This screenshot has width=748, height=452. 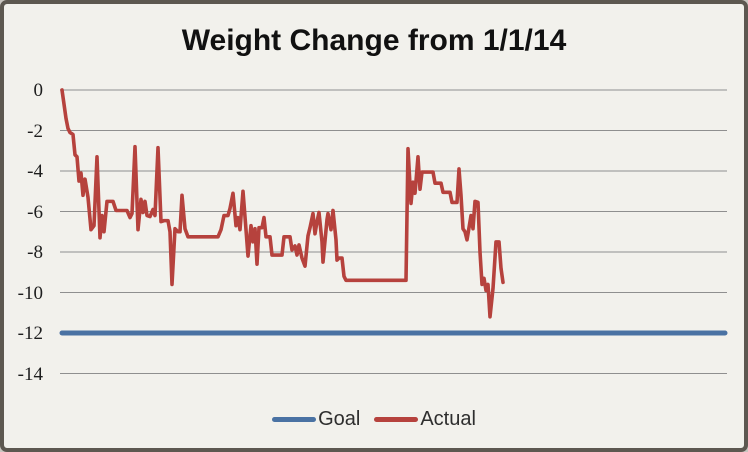 What do you see at coordinates (396, 419) in the screenshot?
I see `actual-line-swatch-icon` at bounding box center [396, 419].